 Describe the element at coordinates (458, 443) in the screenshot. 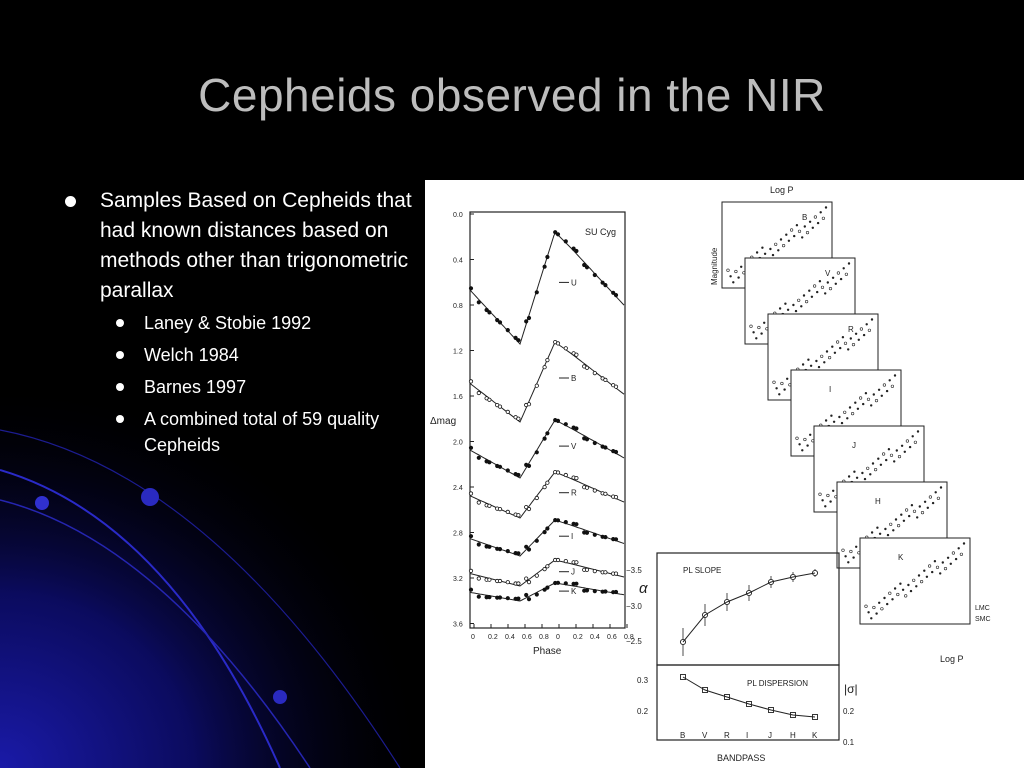

I see `y-tick-label: 2.0` at that location.